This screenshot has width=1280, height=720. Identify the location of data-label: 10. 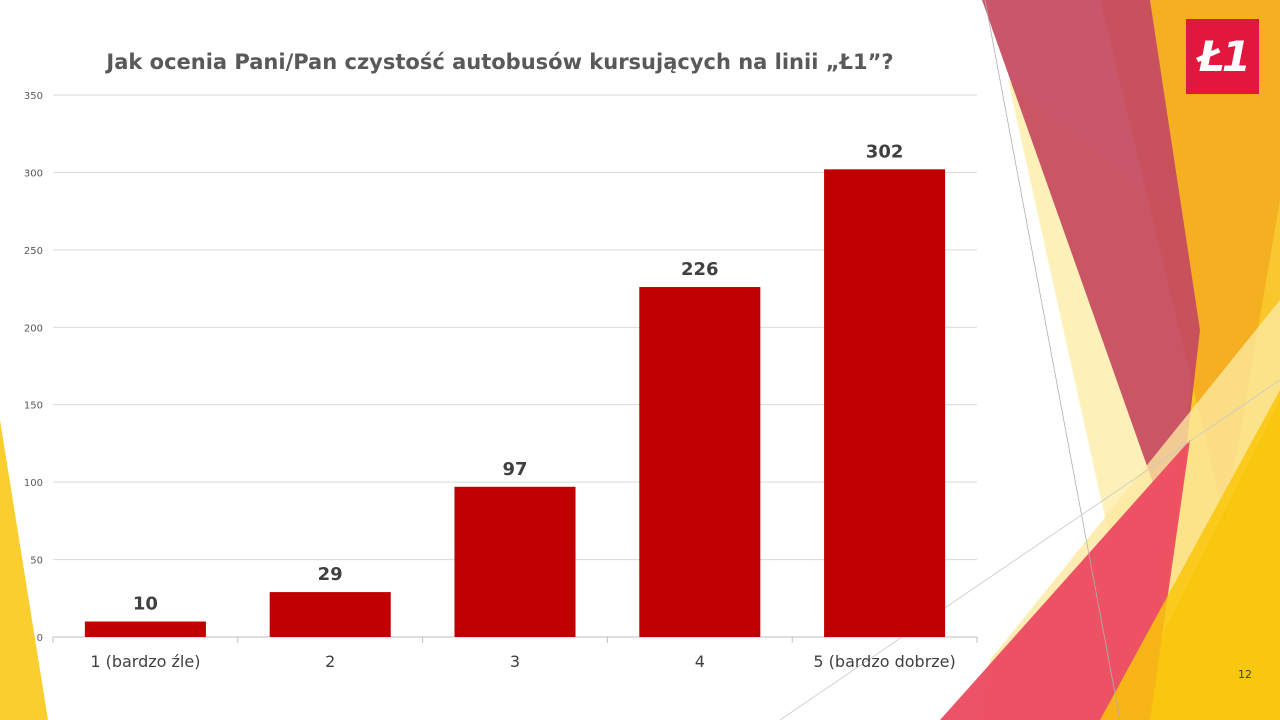
(145, 604).